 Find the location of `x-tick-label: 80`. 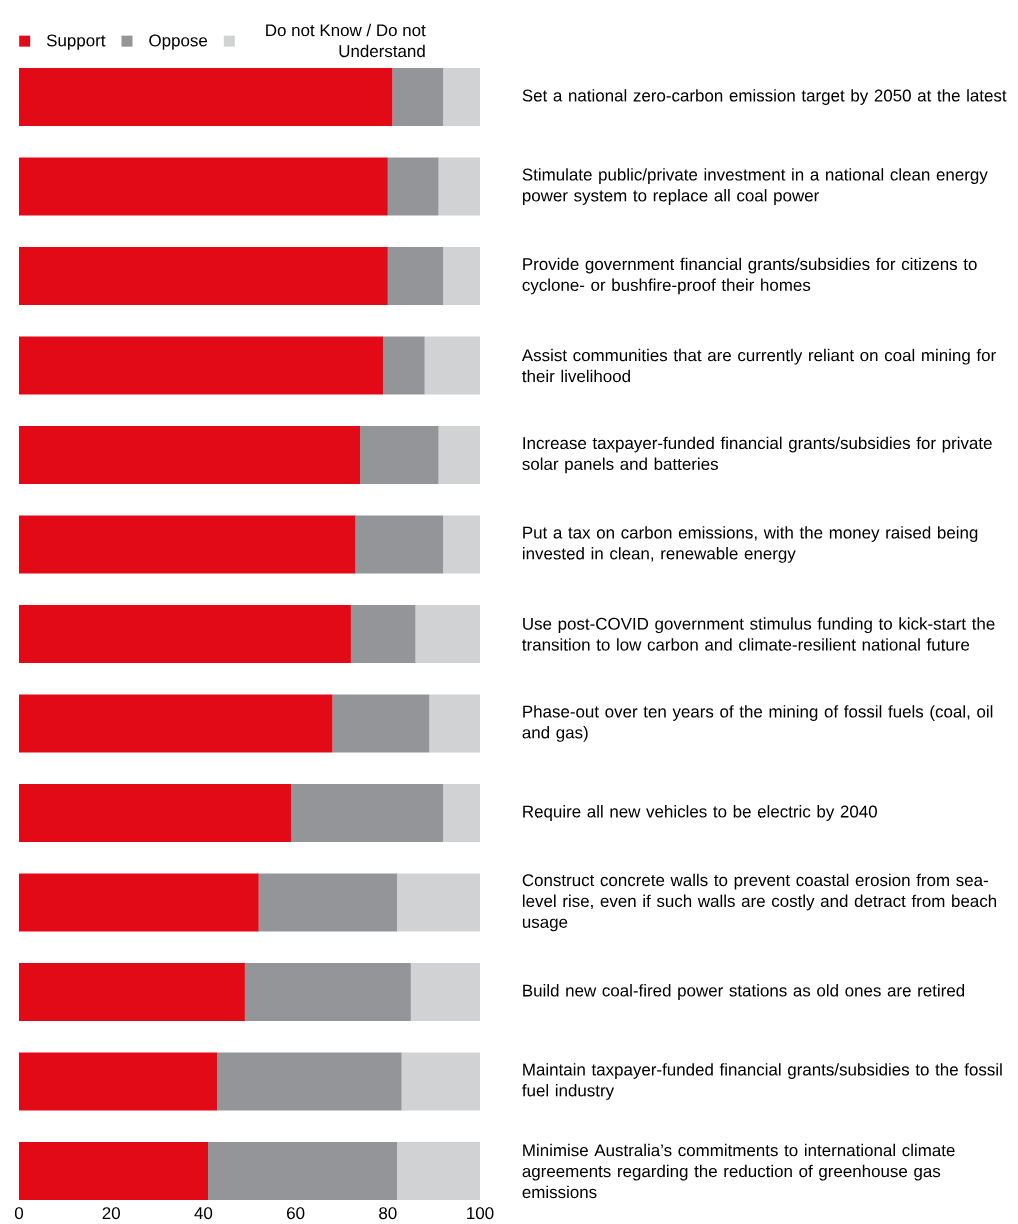

x-tick-label: 80 is located at coordinates (388, 1213).